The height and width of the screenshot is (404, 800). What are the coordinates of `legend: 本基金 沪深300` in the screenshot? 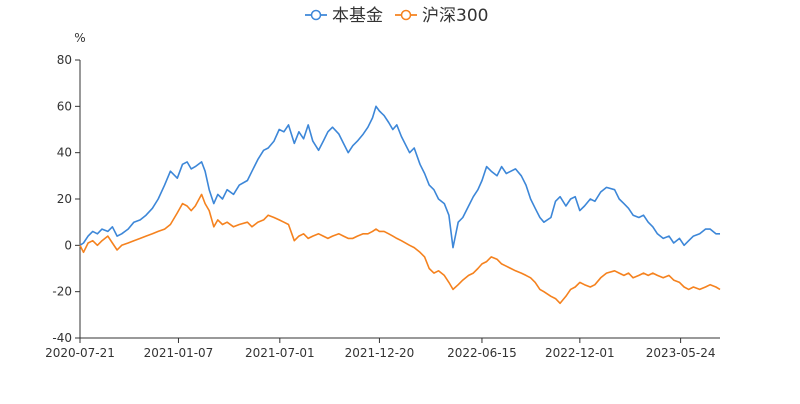 It's located at (396, 16).